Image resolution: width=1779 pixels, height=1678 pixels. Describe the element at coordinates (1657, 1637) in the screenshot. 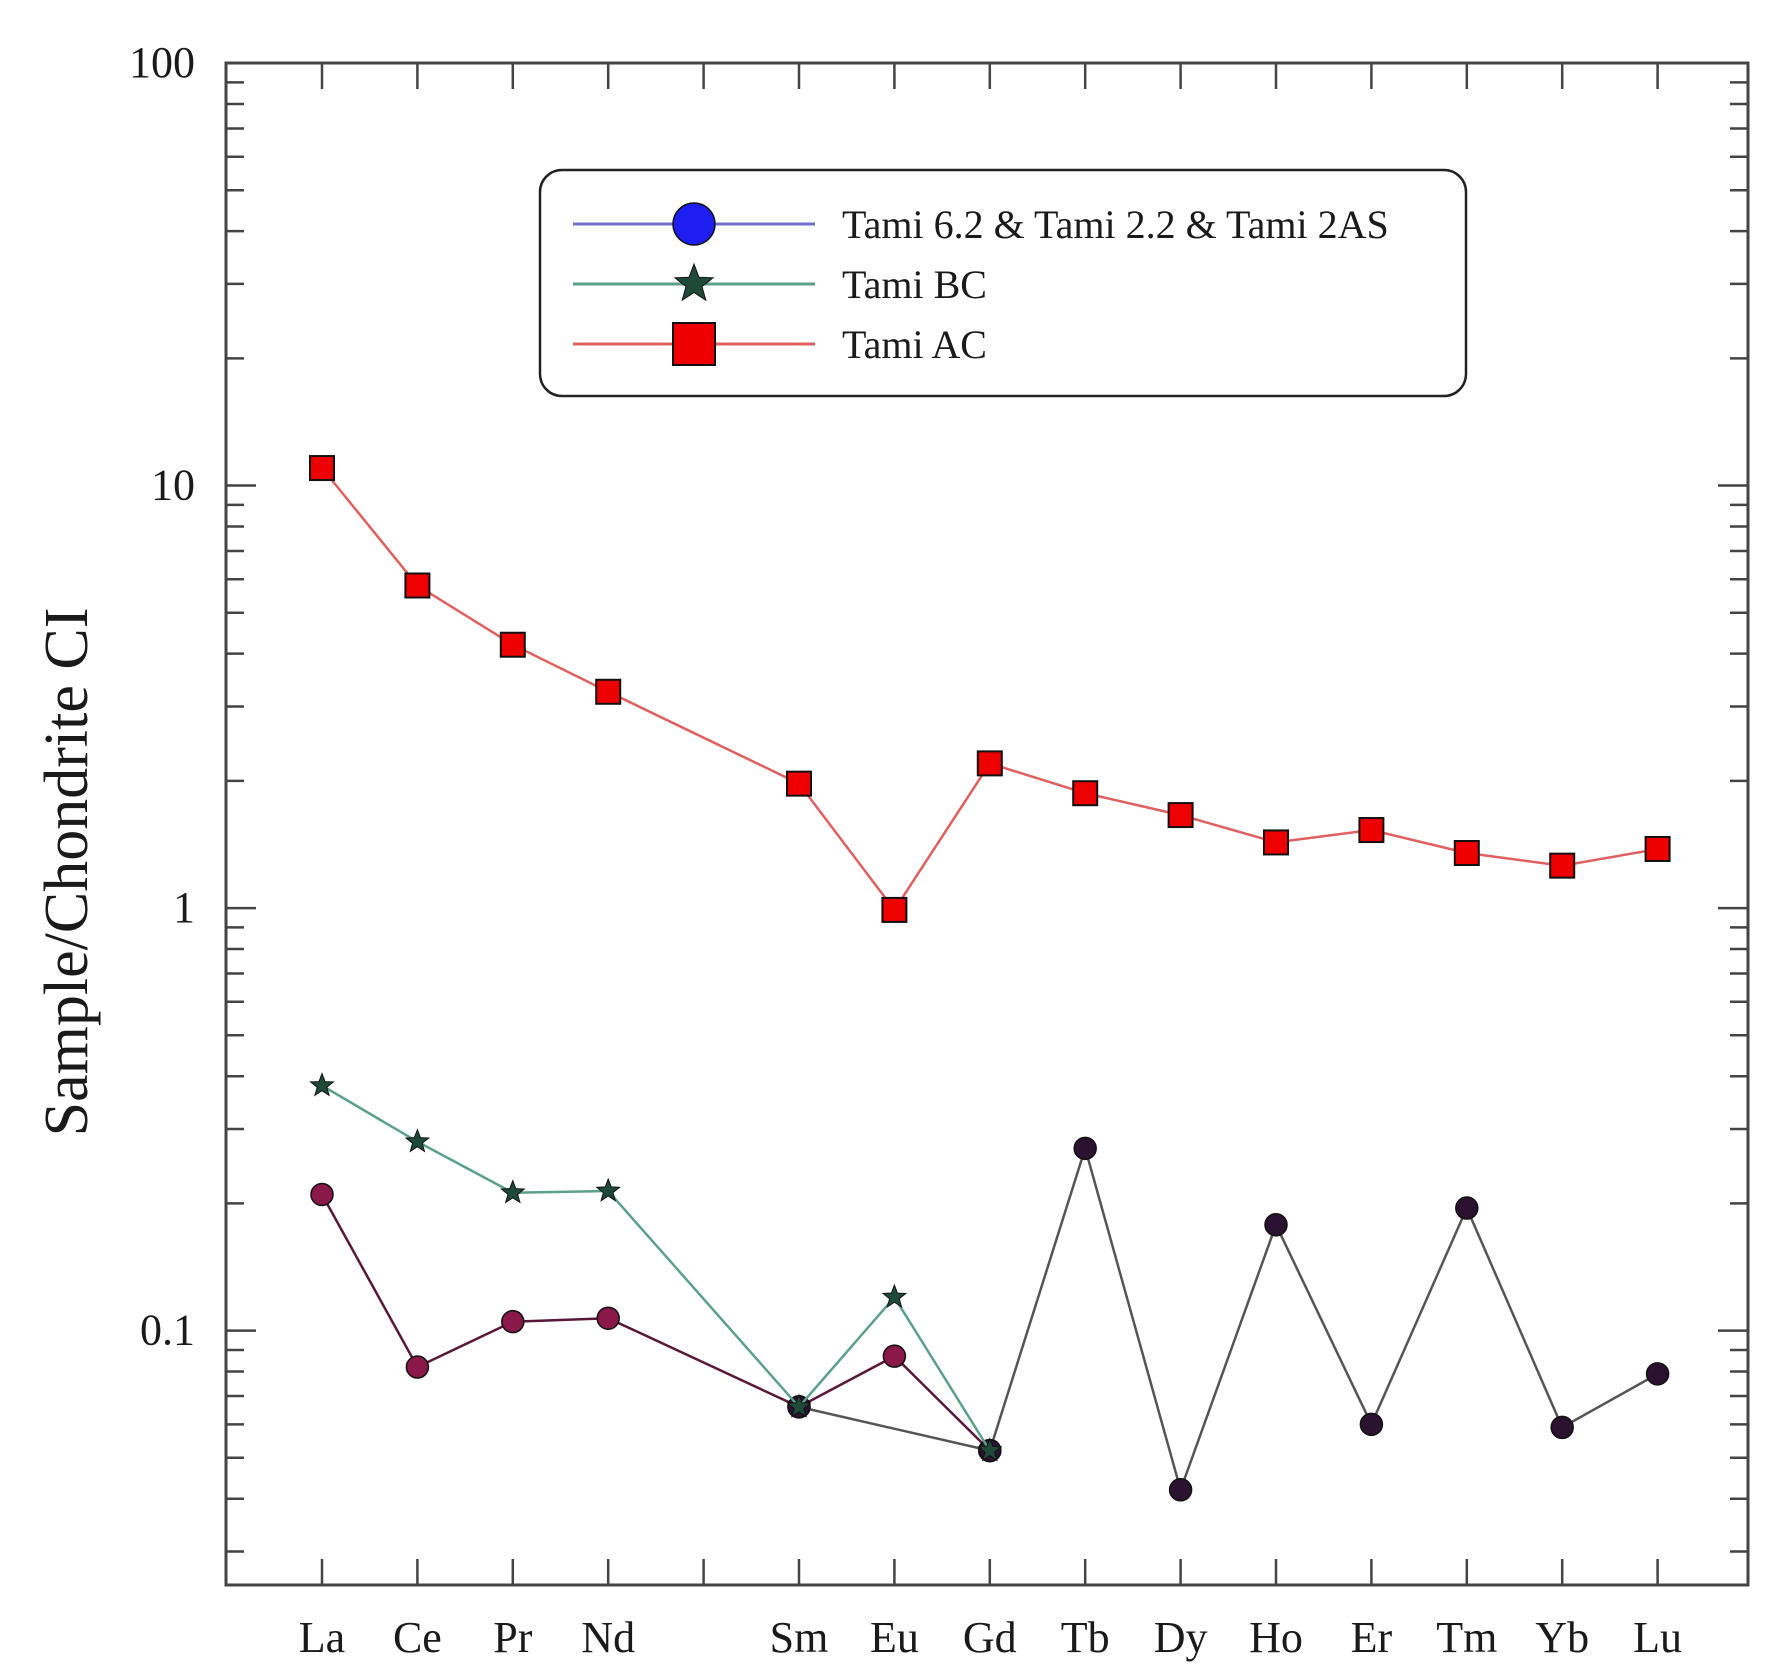

I see `x-tick-label: Lu` at that location.